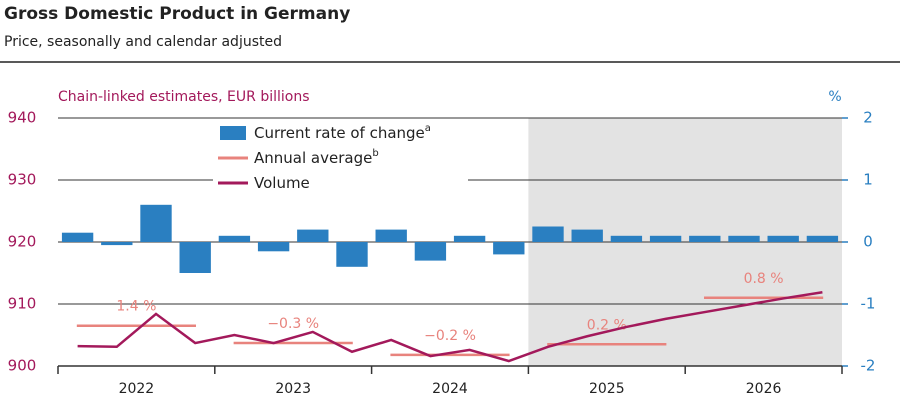 Image resolution: width=900 pixels, height=404 pixels. I want to click on legend-name: Volume, so click(282, 183).